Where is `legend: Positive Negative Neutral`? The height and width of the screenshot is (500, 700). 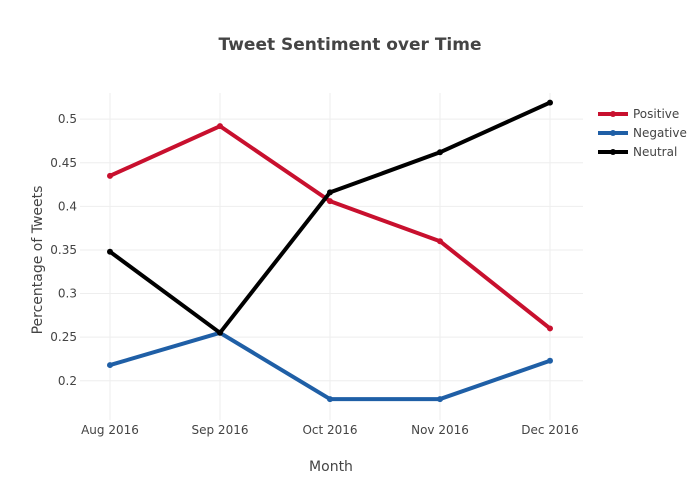
legend: Positive Negative Neutral is located at coordinates (642, 133).